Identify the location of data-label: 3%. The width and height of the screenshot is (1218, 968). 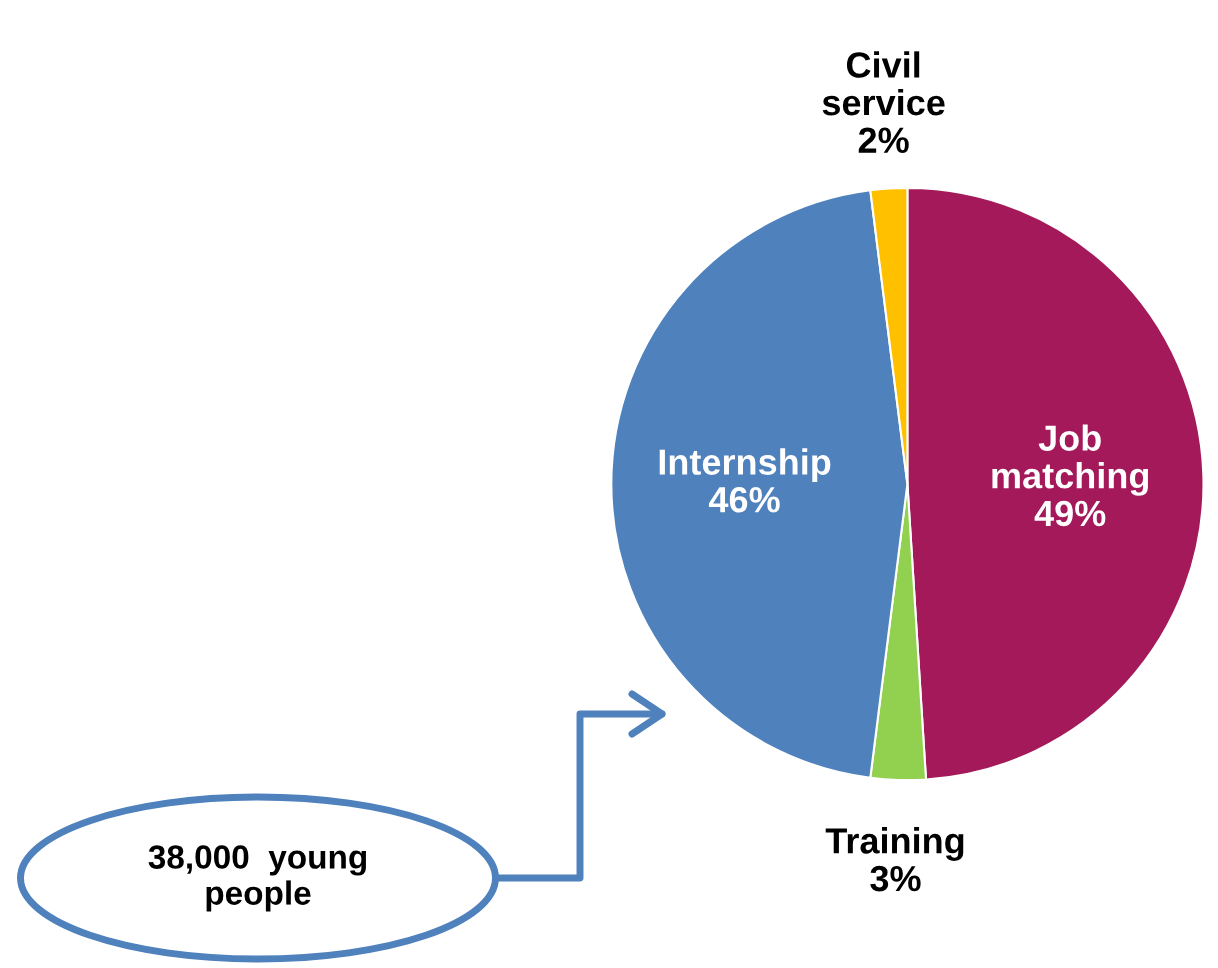
(895, 878).